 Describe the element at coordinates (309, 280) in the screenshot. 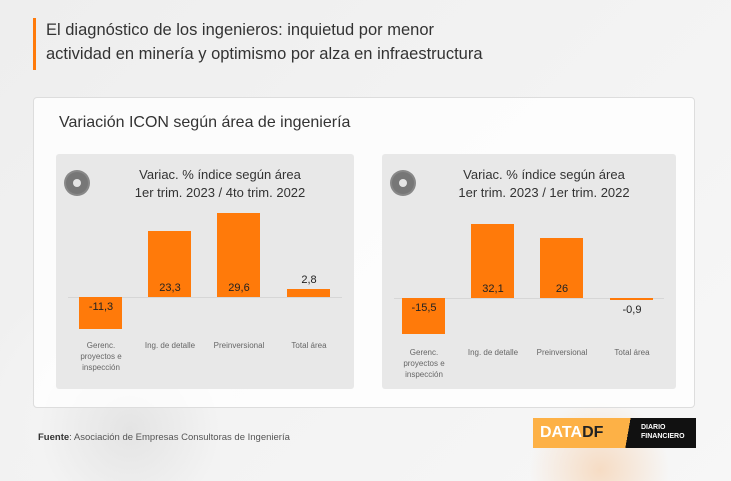

I see `data-label: 2,8` at that location.